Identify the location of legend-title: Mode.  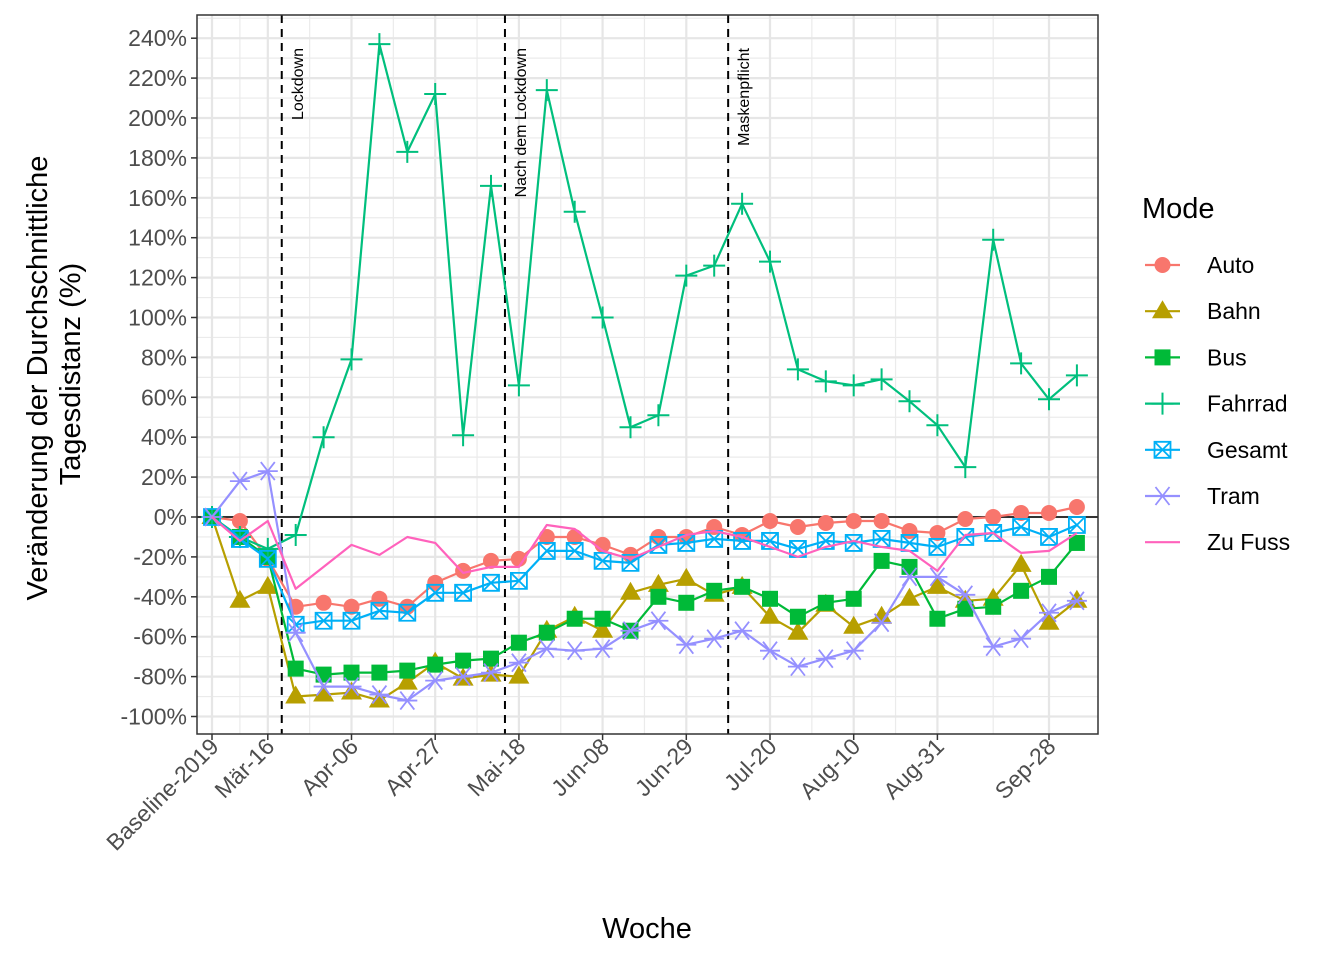
(1178, 209).